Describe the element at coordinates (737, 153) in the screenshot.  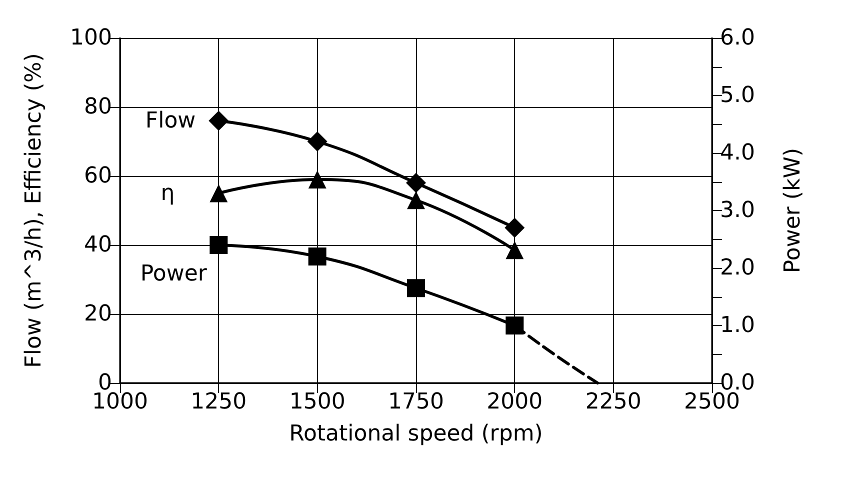
I see `y2-tick-label: 4.0` at that location.